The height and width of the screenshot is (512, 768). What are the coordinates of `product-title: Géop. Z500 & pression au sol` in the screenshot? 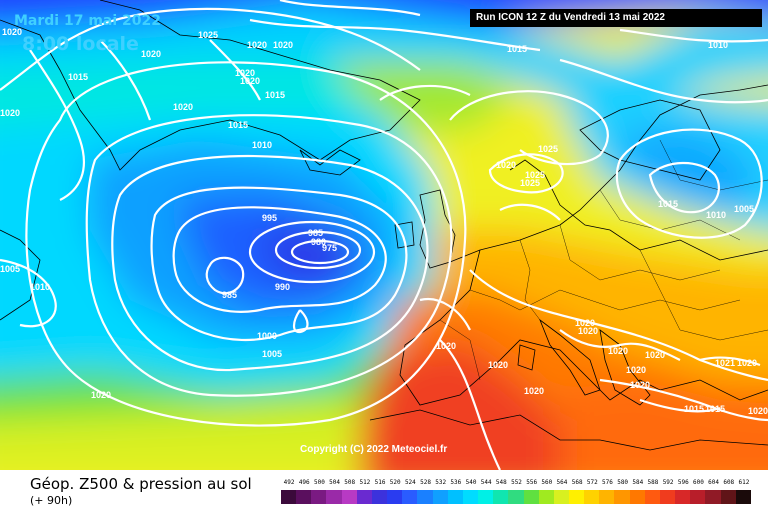 It's located at (141, 484).